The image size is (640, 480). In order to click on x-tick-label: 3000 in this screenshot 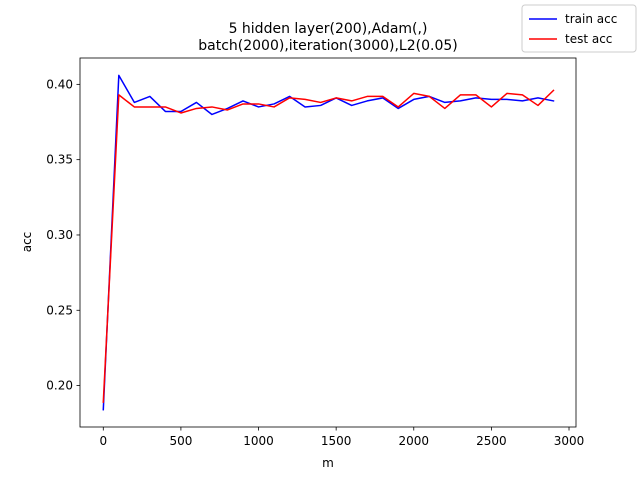, I will do `click(569, 441)`.